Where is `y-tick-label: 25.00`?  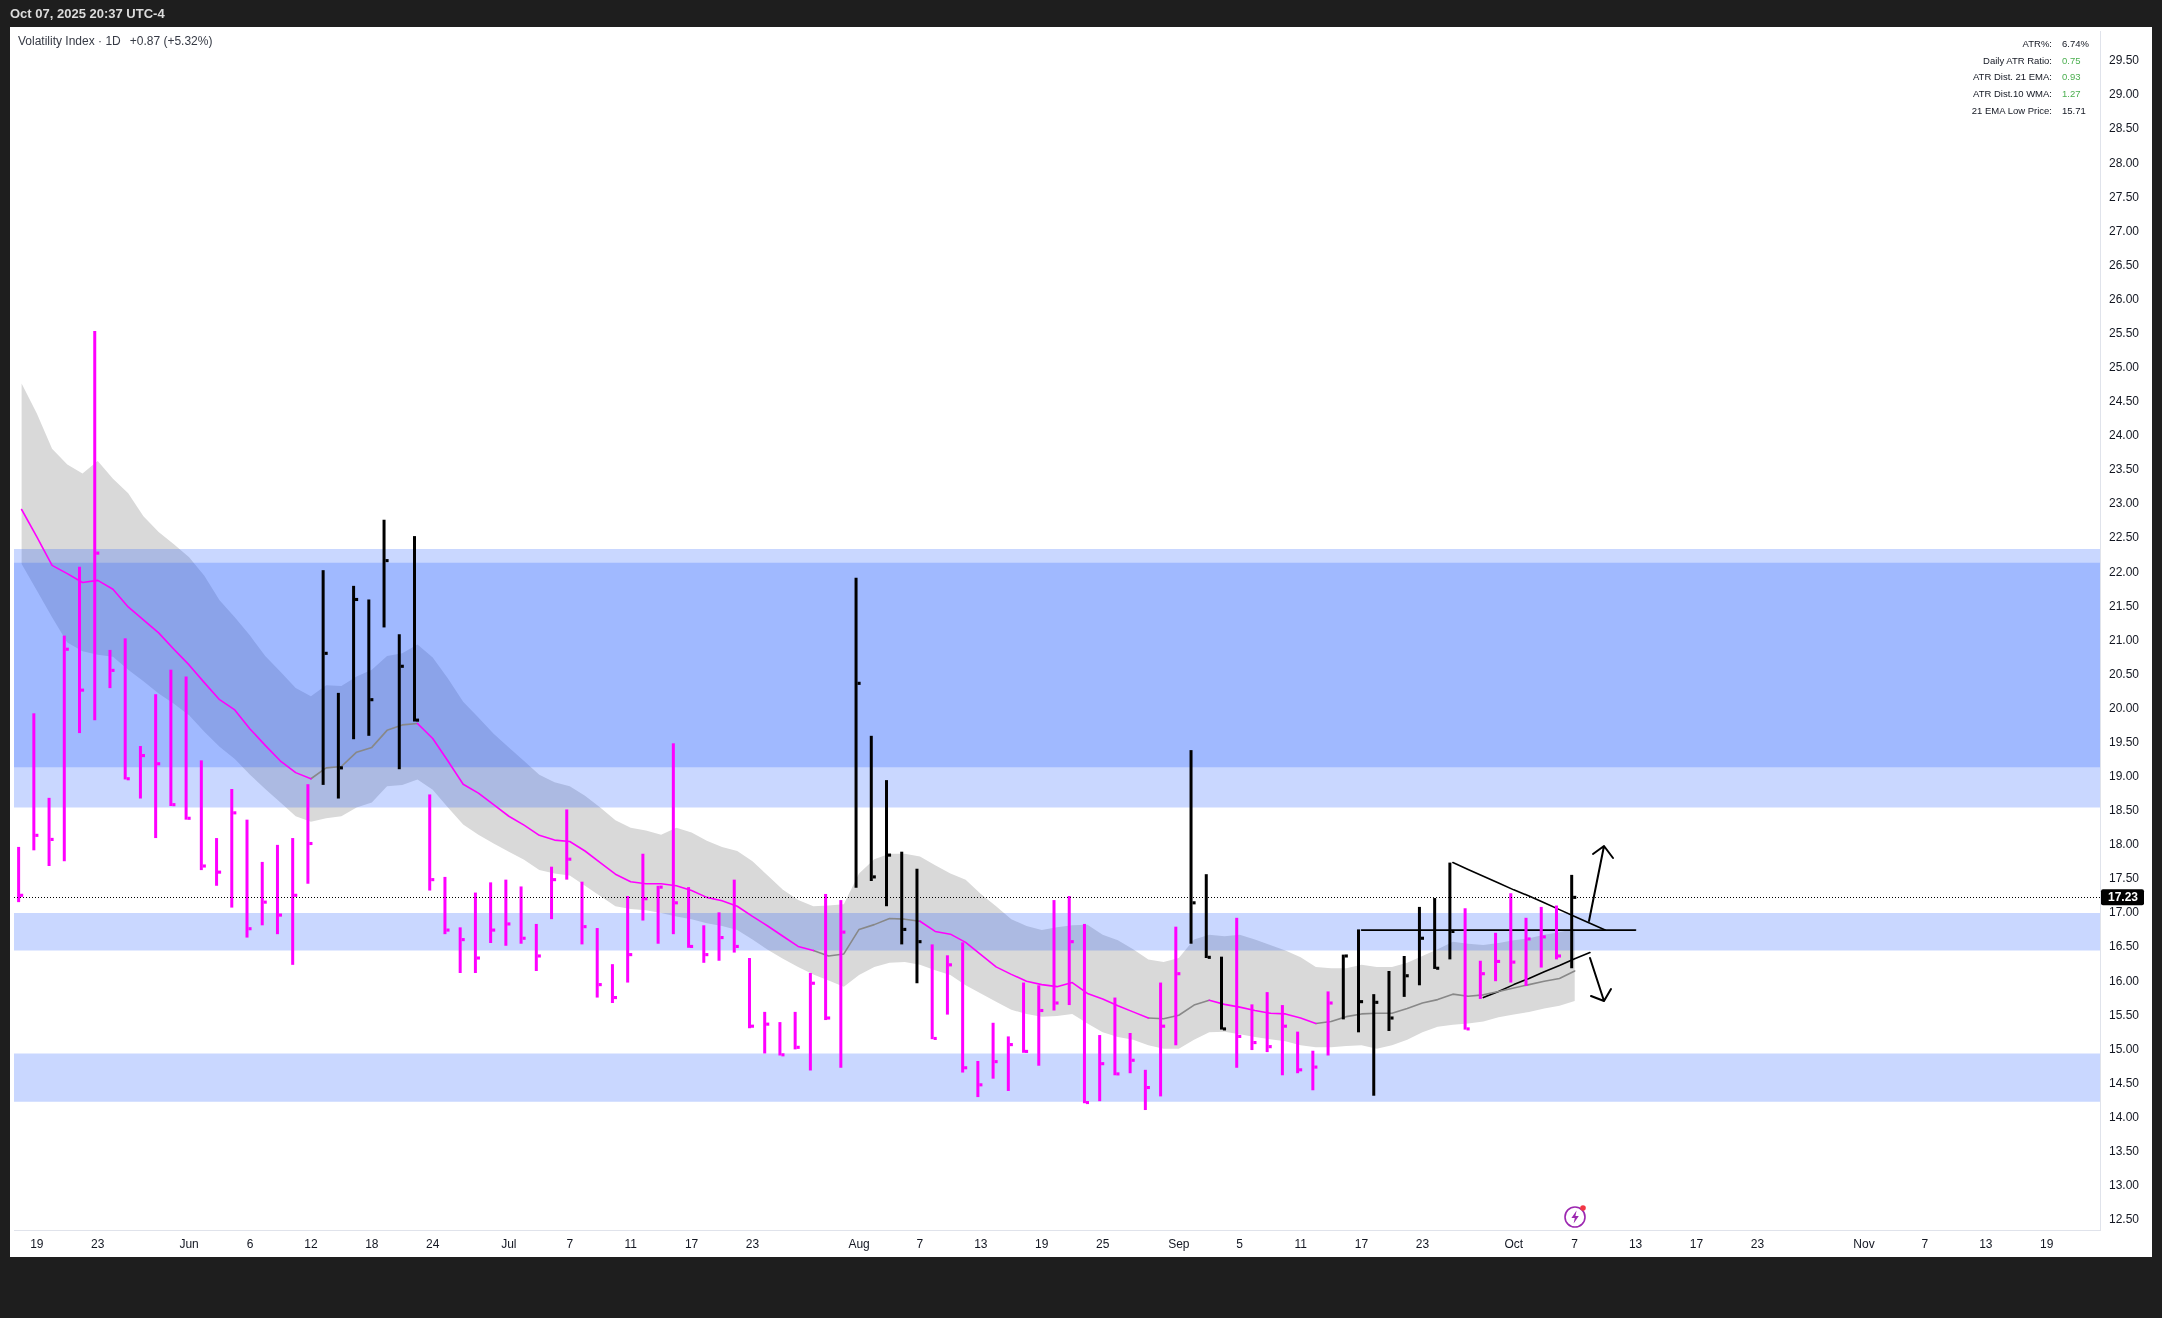
y-tick-label: 25.00 is located at coordinates (2124, 367).